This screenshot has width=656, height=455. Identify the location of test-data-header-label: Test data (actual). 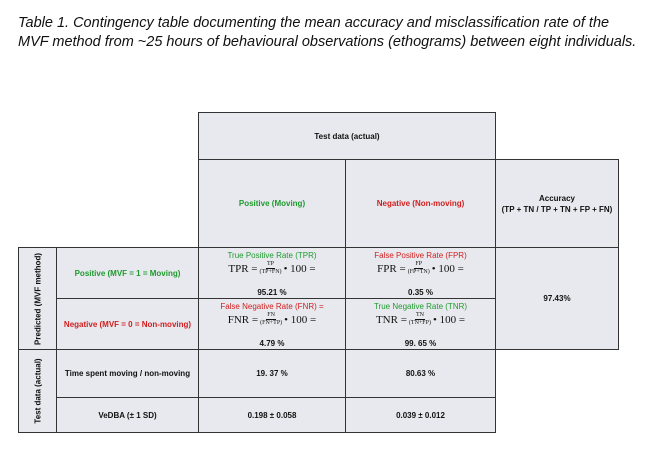
(347, 136).